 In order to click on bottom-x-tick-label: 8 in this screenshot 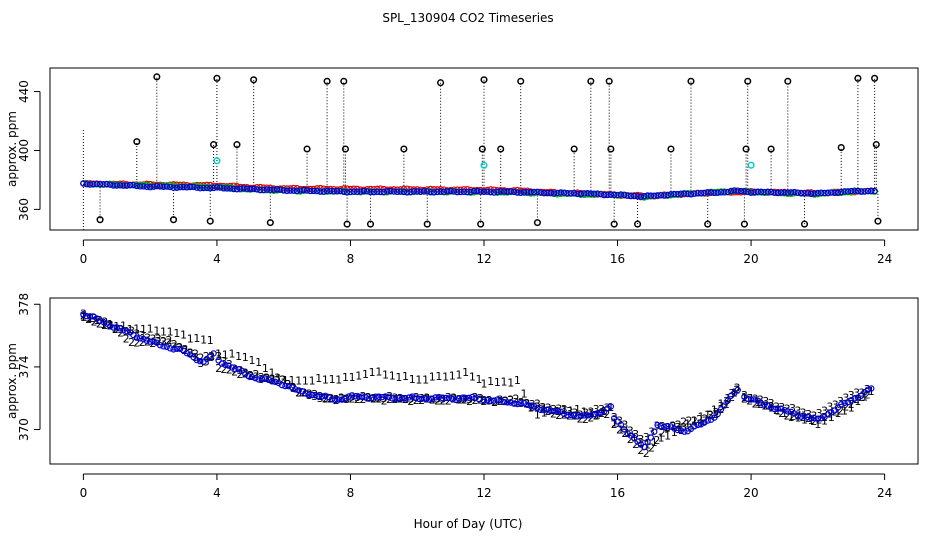, I will do `click(351, 493)`.